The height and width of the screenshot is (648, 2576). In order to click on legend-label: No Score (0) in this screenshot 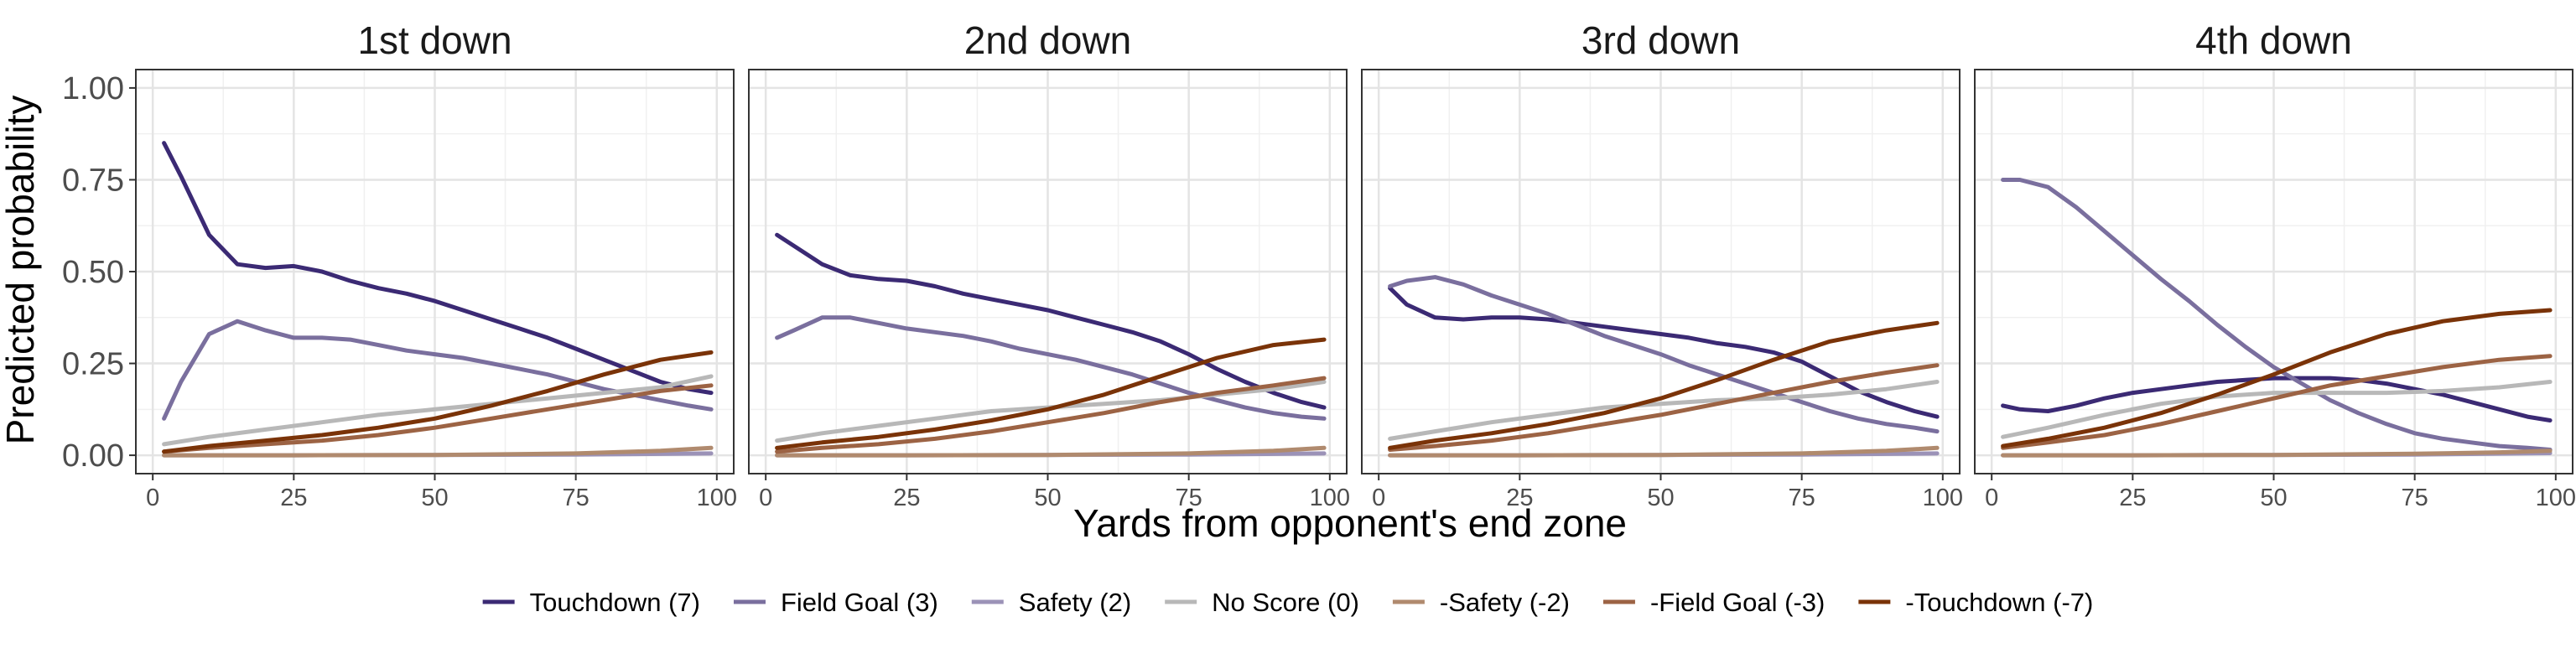, I will do `click(1285, 602)`.